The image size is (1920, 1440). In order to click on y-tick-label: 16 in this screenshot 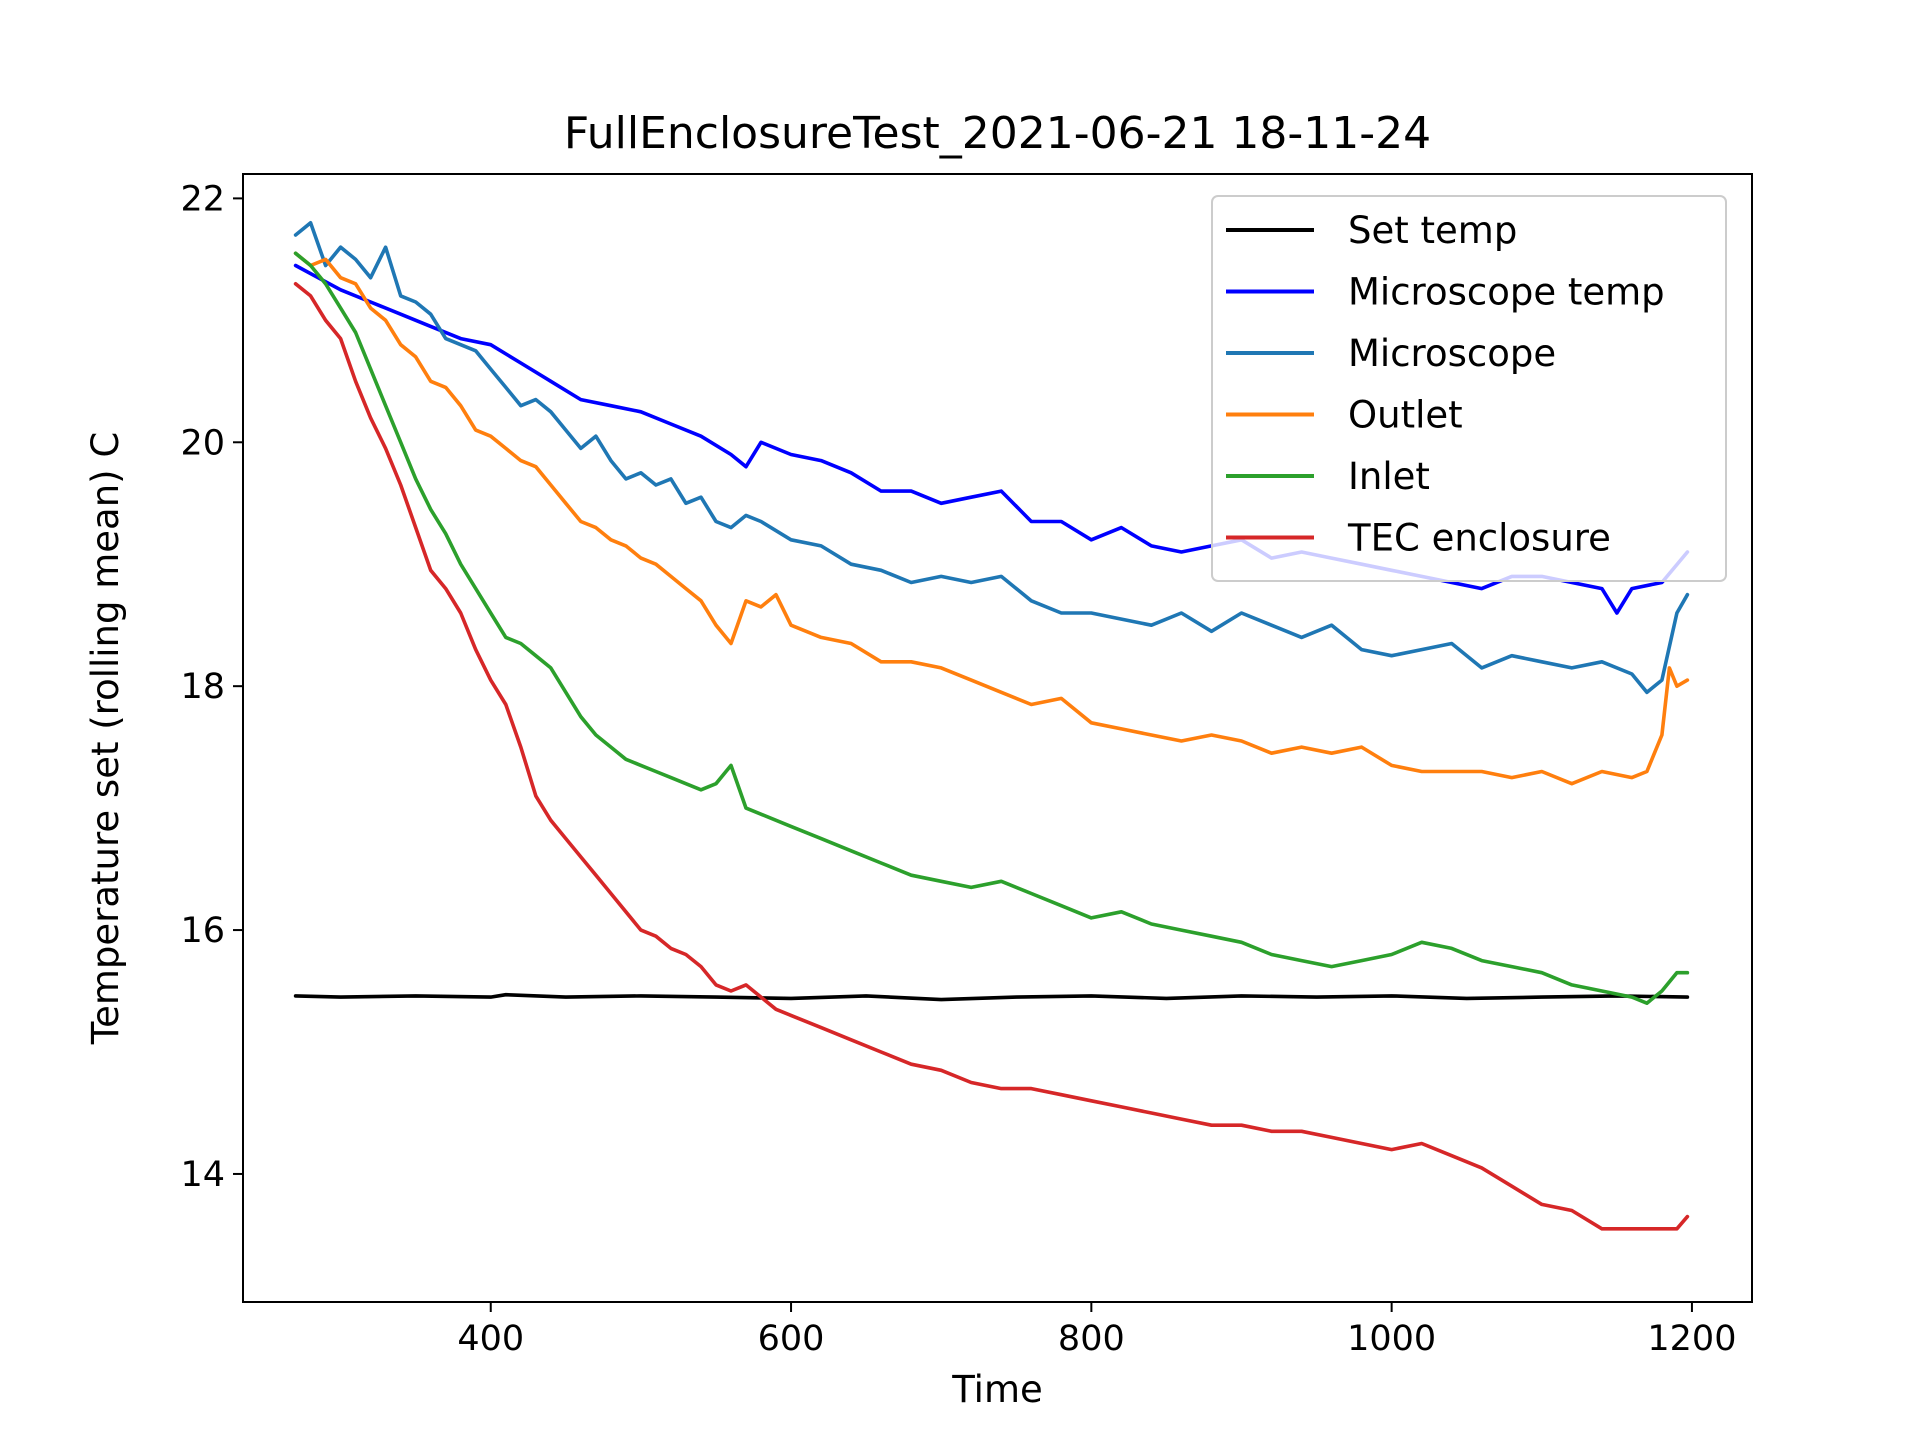, I will do `click(202, 931)`.